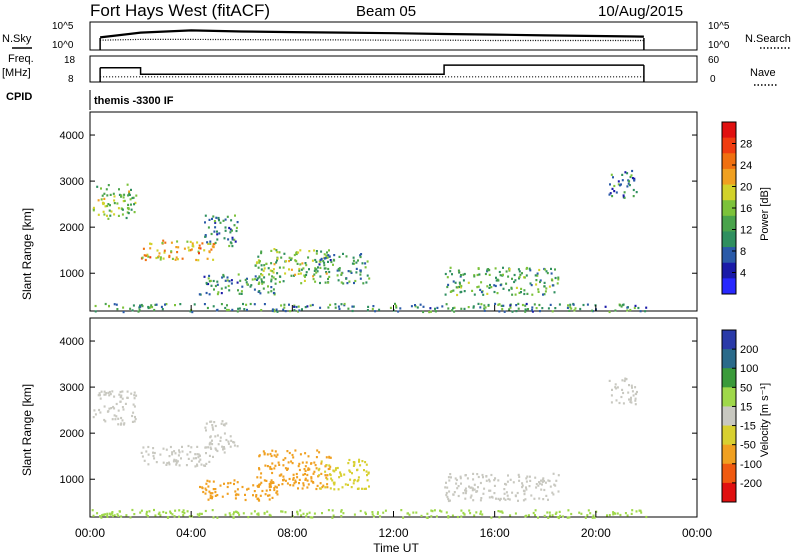 The height and width of the screenshot is (554, 800). I want to click on velocity-colorbar-swatch, so click(729, 340).